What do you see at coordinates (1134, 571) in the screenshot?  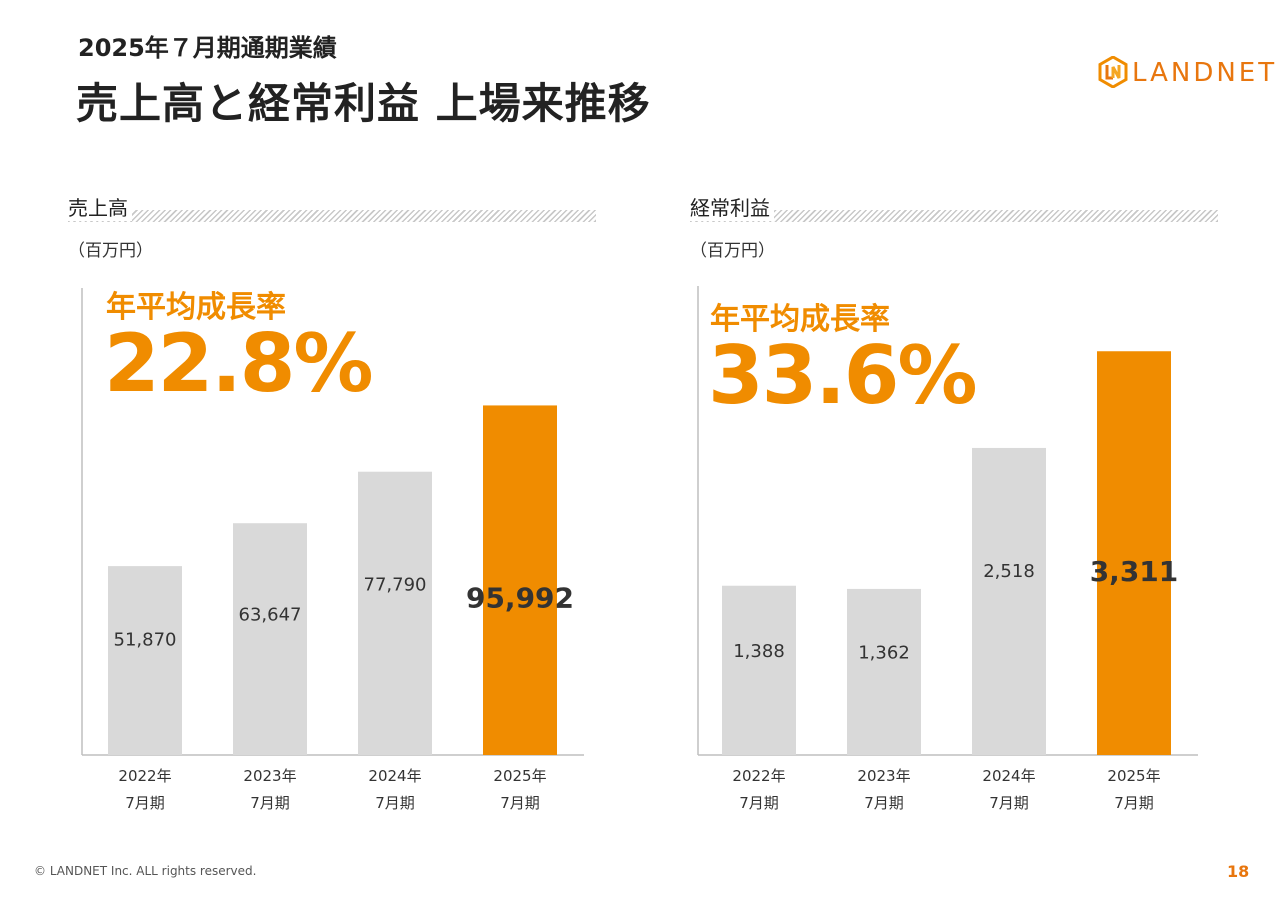 I see `bar-value-label-3: 3,311` at bounding box center [1134, 571].